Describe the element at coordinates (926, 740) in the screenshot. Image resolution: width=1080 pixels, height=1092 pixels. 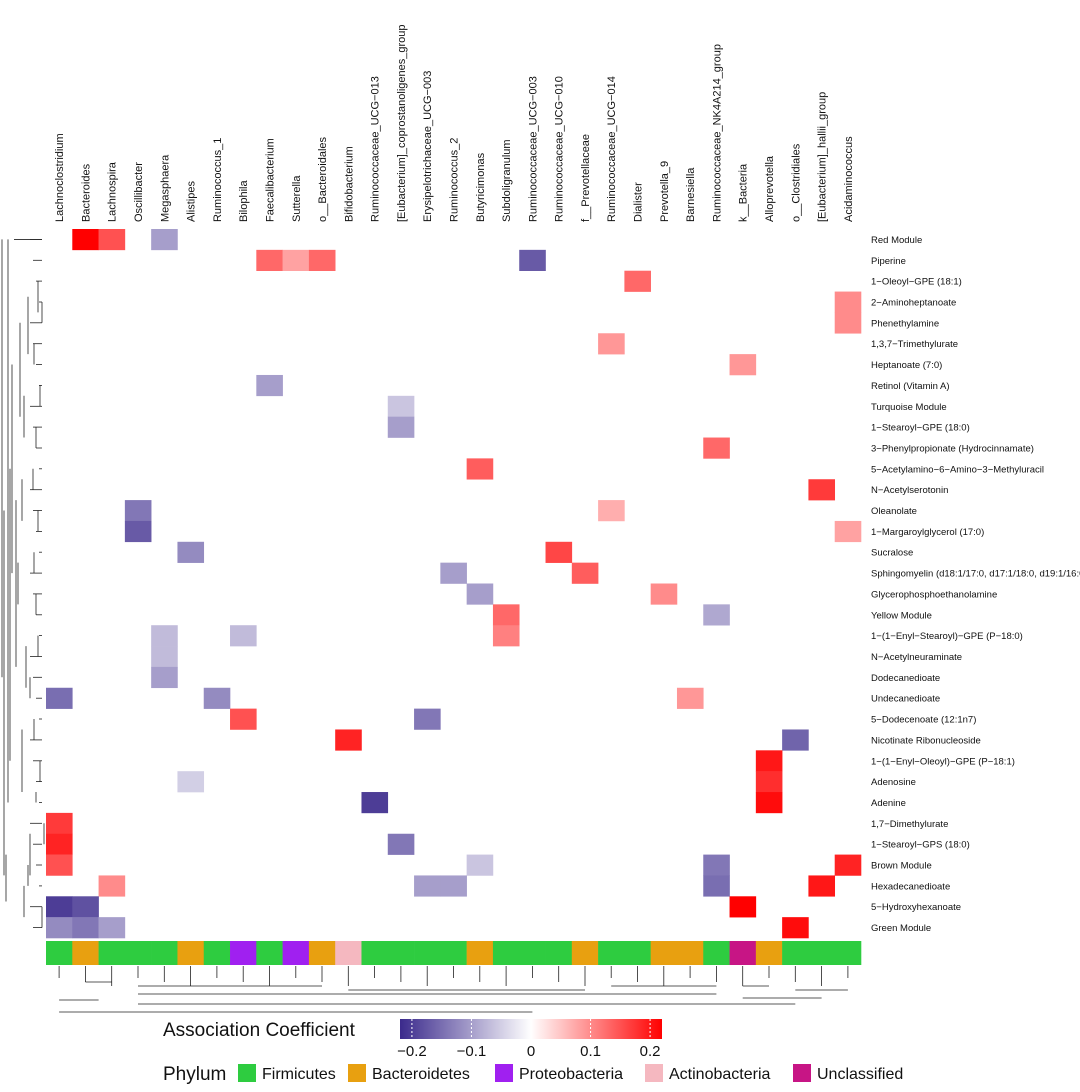
I see `row-label: Nicotinate Ribonucleoside` at that location.